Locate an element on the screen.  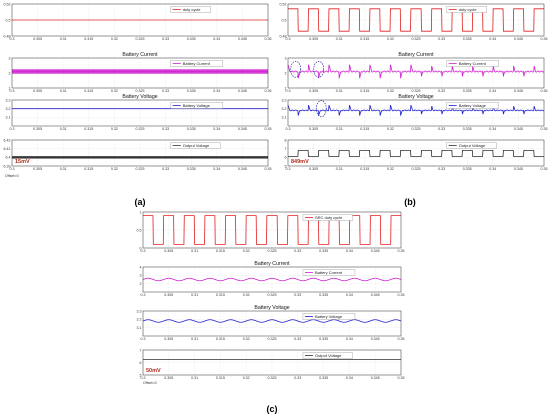
y-tick-label: 8 is located at coordinates (286, 140).